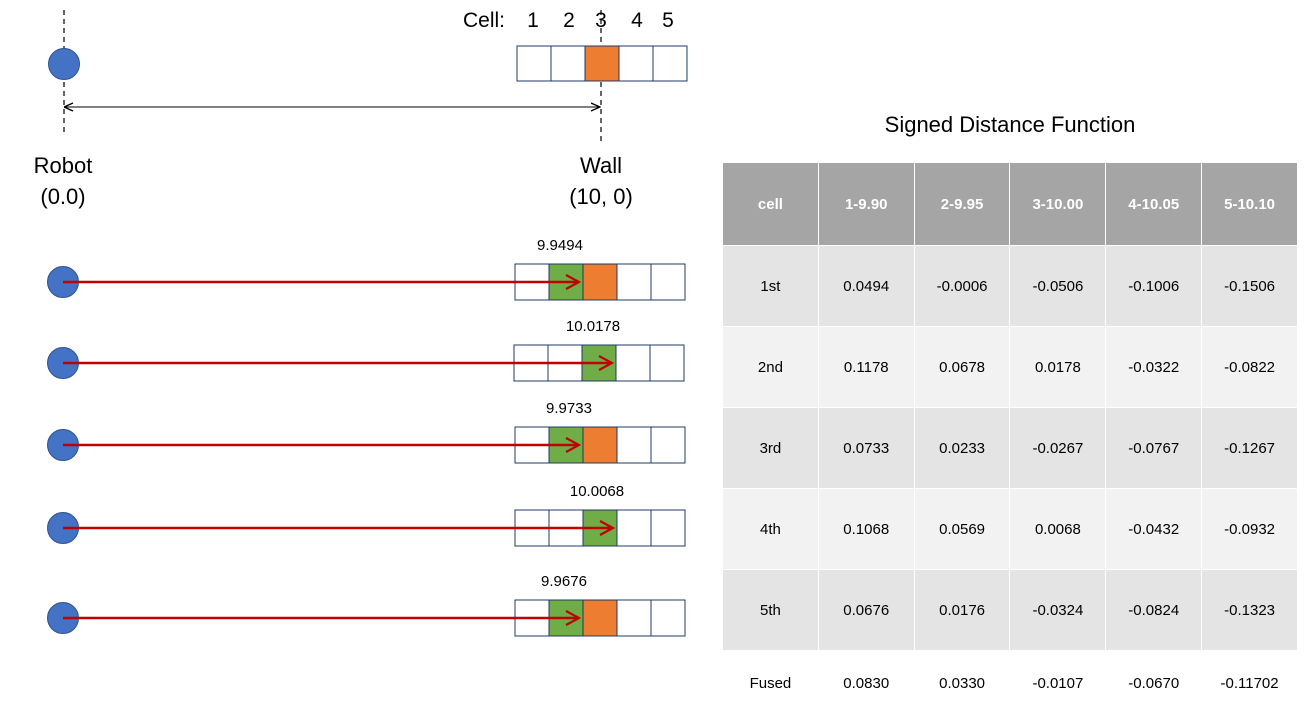 Image resolution: width=1313 pixels, height=725 pixels. I want to click on row-label: 3rd, so click(770, 448).